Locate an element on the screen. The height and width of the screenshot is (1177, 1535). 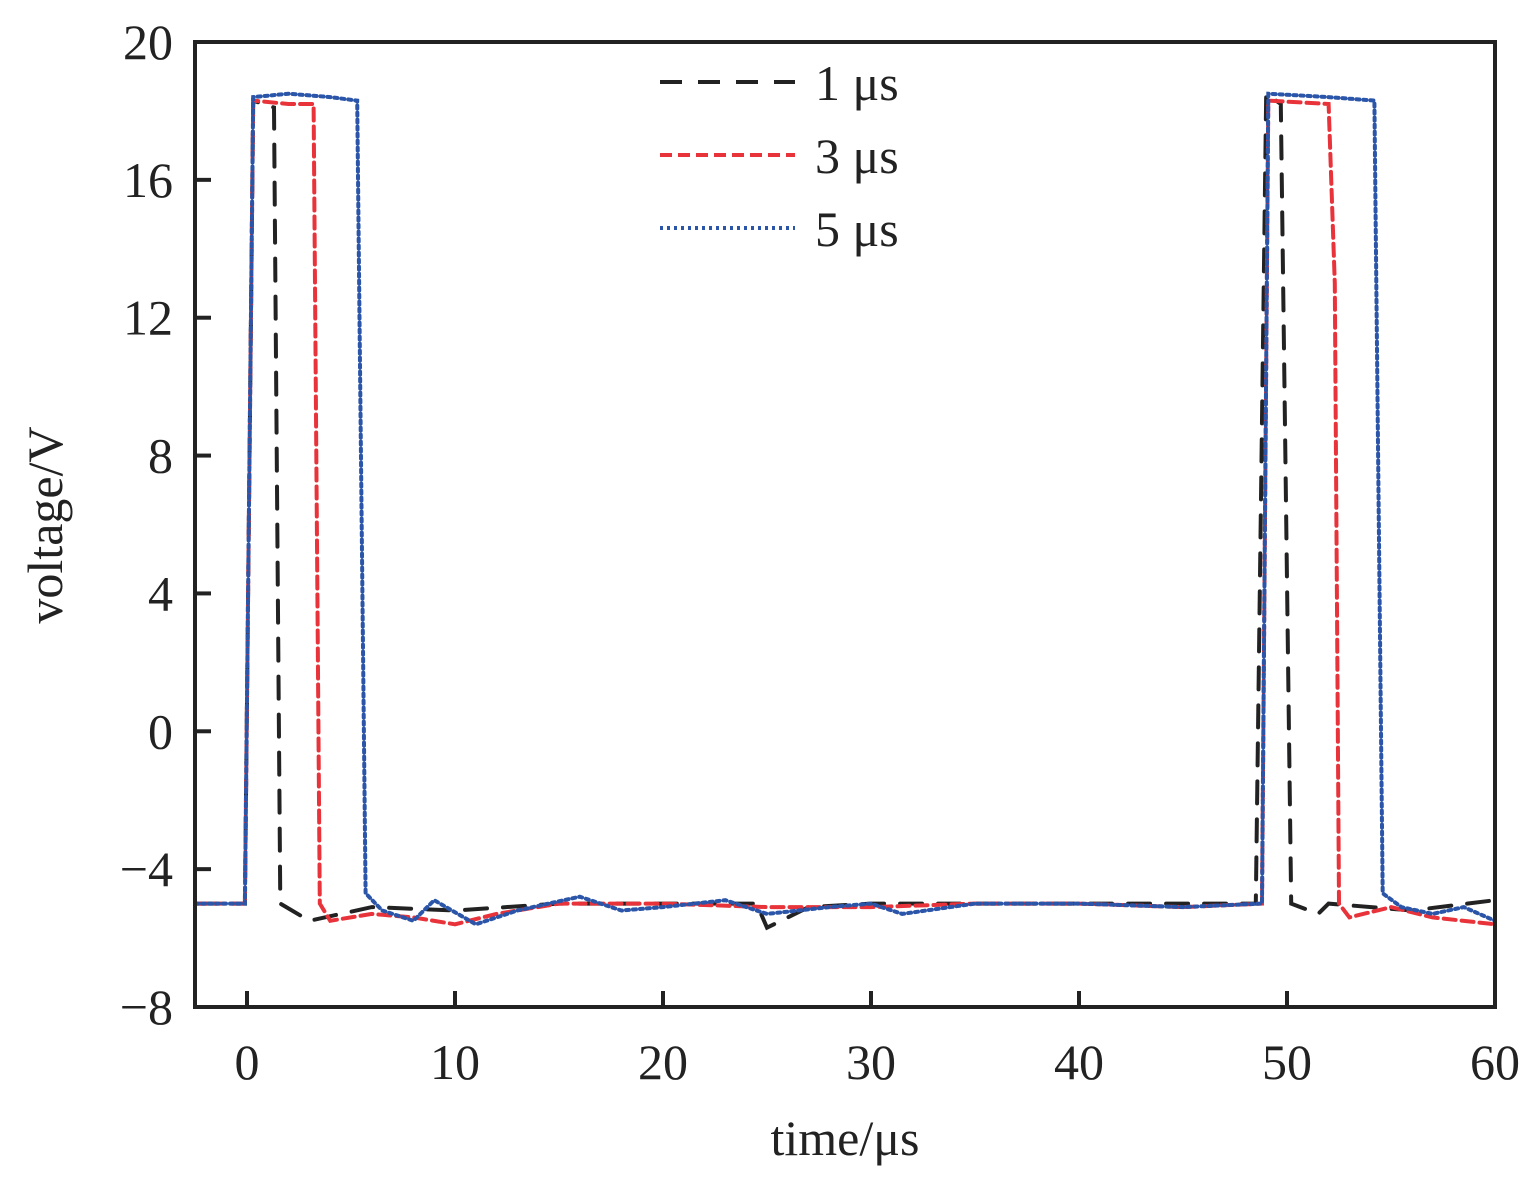
x-tick-label: 20 is located at coordinates (663, 1062).